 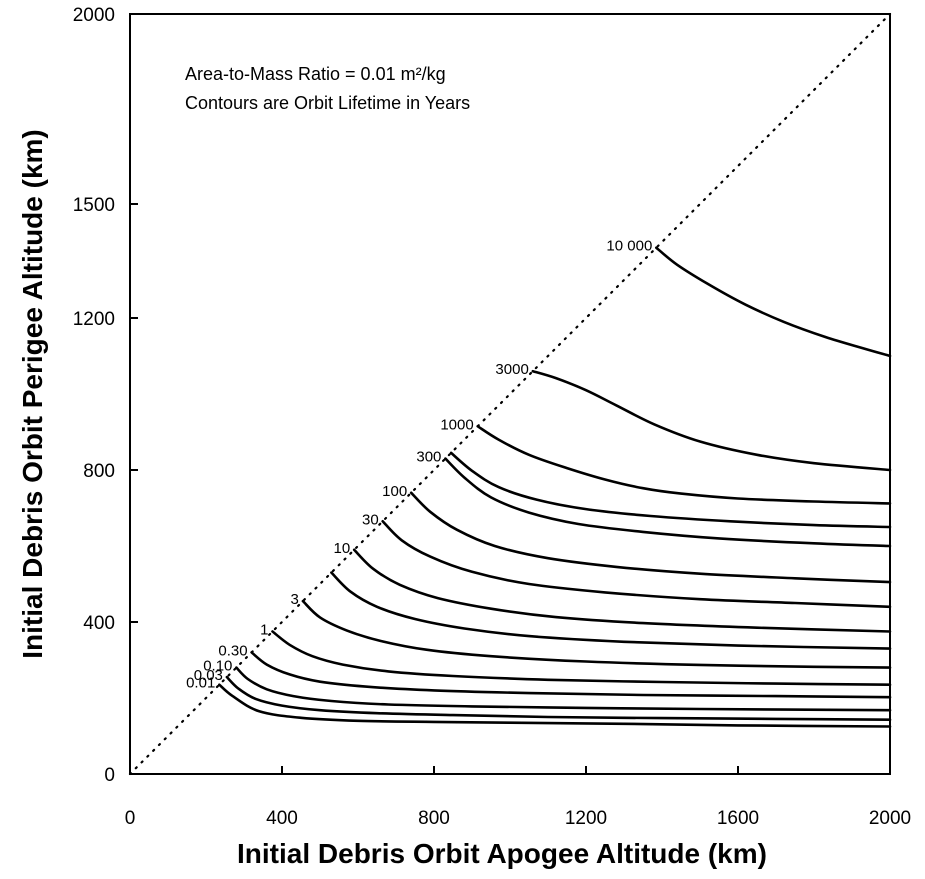 What do you see at coordinates (99, 471) in the screenshot?
I see `y-tick-label: 800` at bounding box center [99, 471].